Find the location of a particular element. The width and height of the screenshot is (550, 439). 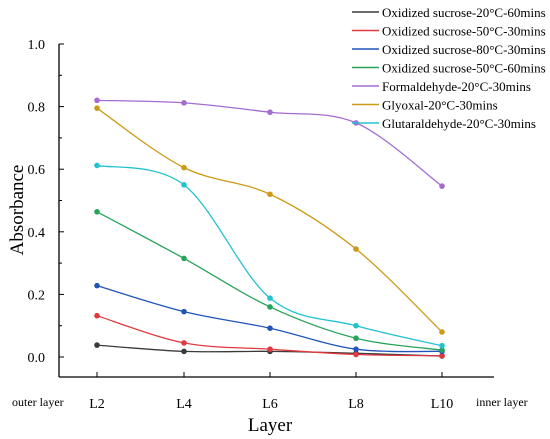

legend-label: Glyoxal-20°C-30mins is located at coordinates (440, 105).